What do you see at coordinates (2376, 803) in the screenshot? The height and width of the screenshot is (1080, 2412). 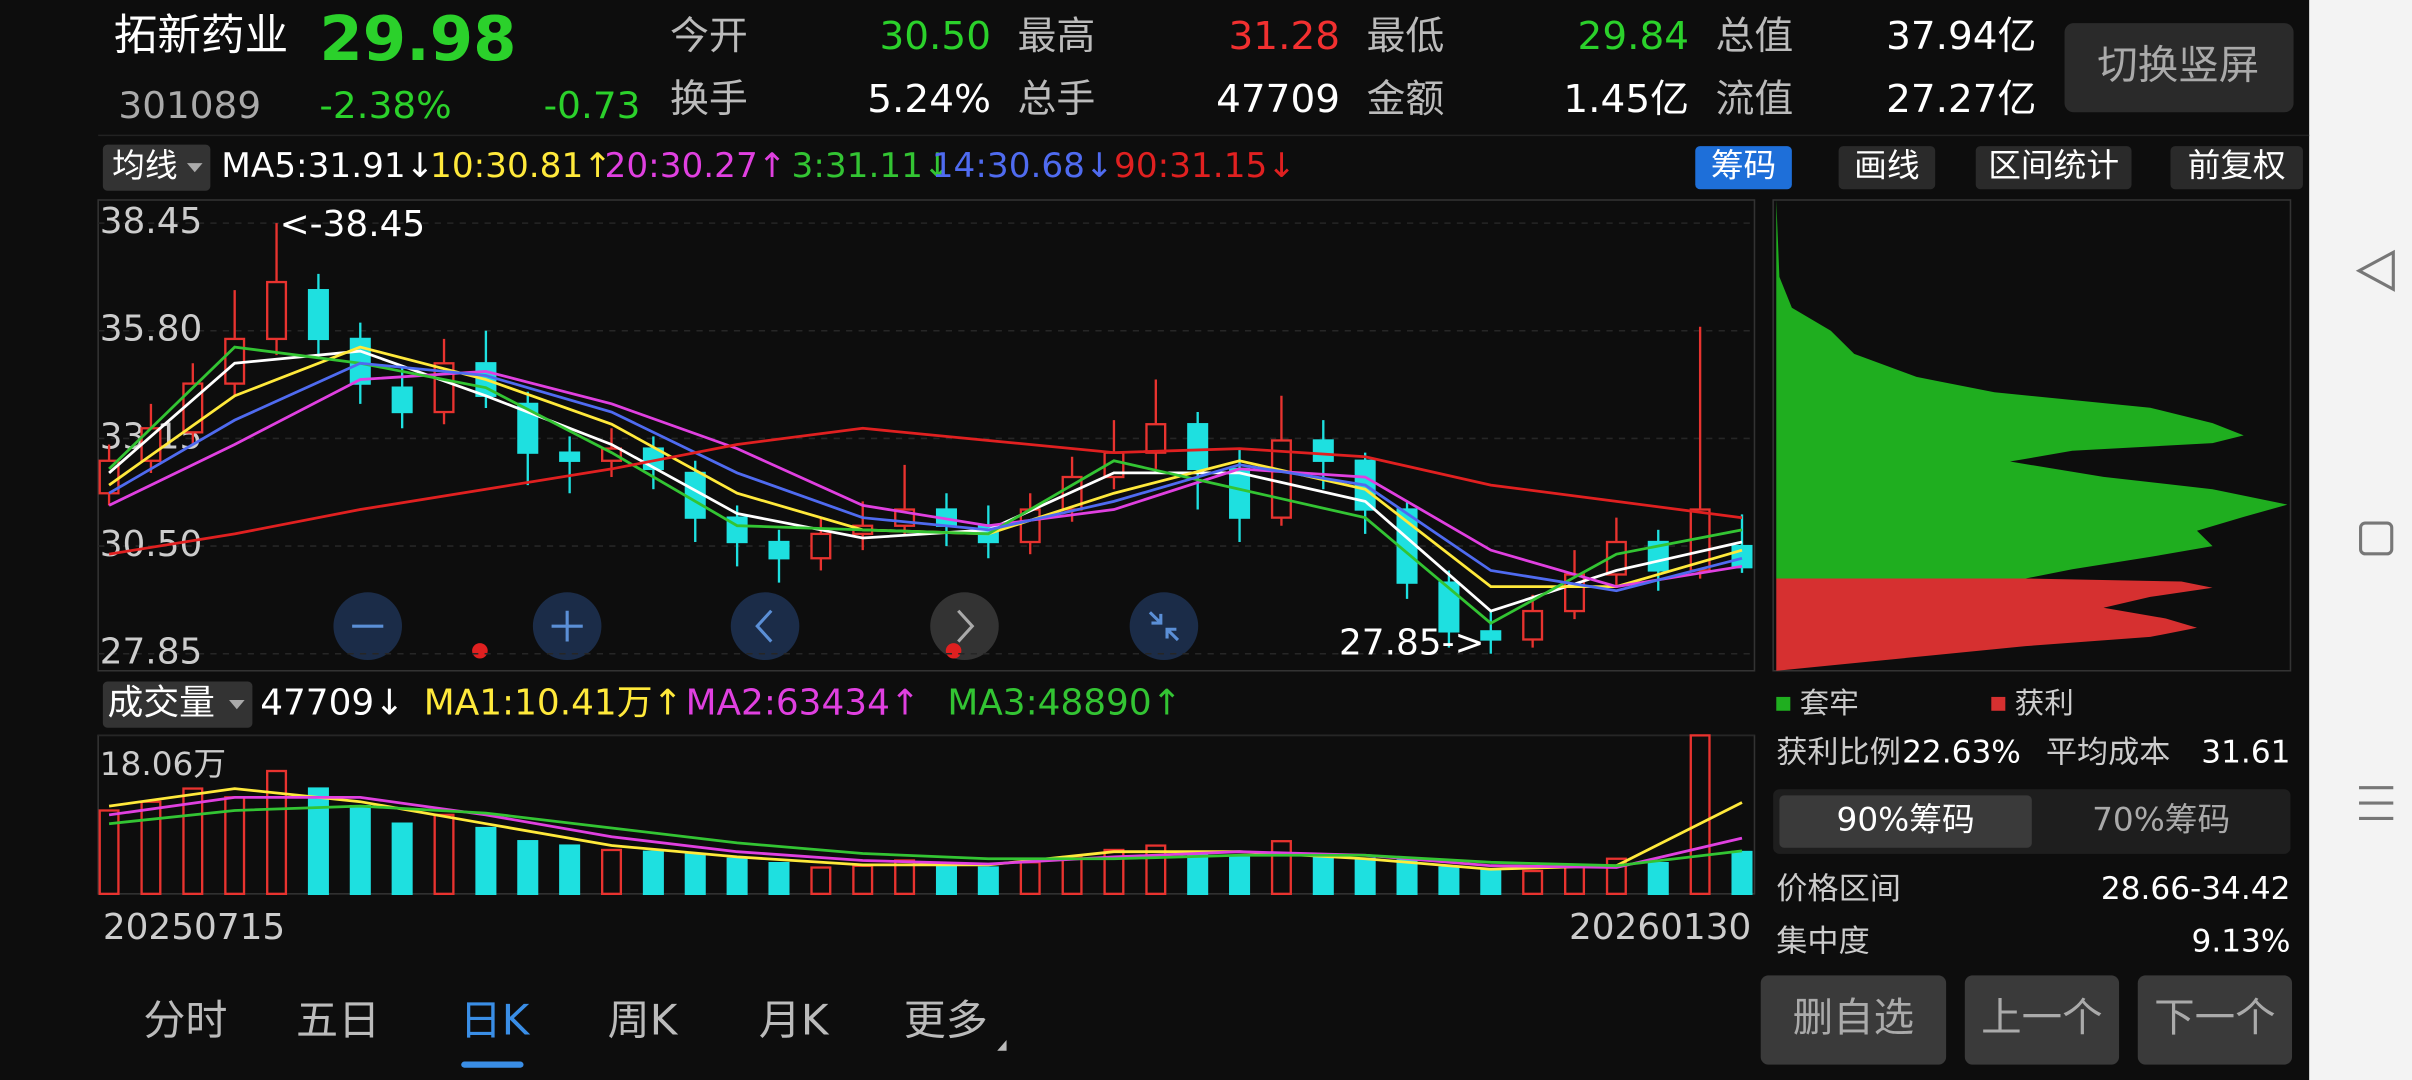 I see `menu-icon` at bounding box center [2376, 803].